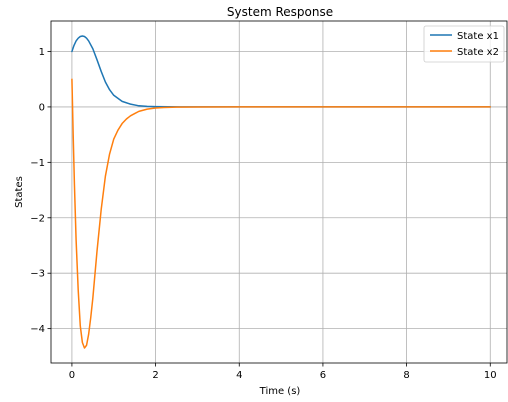  I want to click on y-axis-label: States, so click(19, 192).